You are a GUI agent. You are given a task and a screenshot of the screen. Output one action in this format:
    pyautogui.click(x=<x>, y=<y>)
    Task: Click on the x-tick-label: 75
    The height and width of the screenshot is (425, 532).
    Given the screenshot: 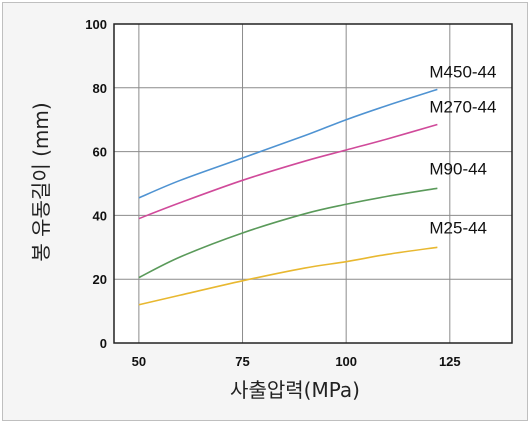 What is the action you would take?
    pyautogui.click(x=242, y=361)
    